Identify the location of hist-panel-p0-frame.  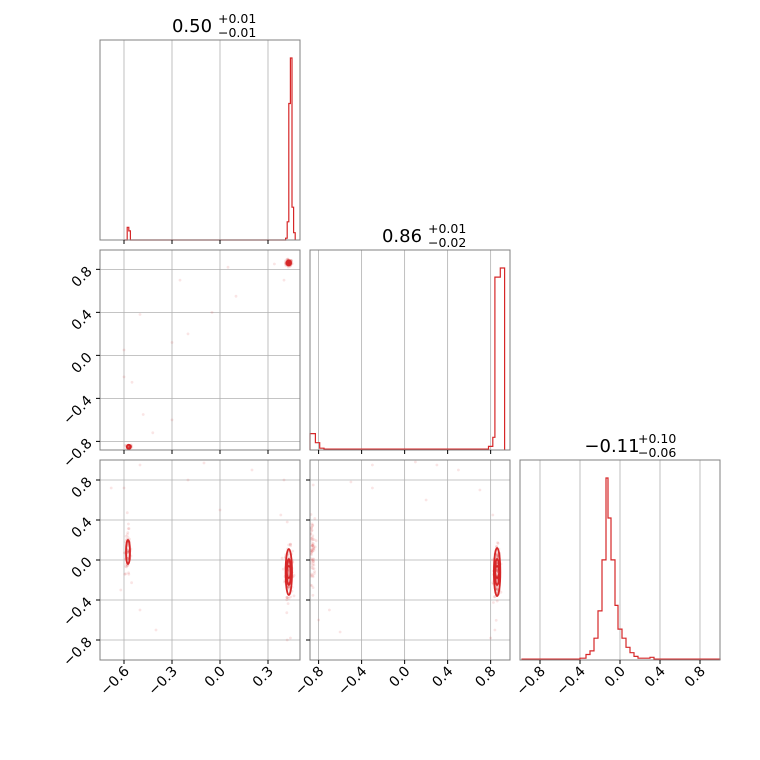
(200, 140).